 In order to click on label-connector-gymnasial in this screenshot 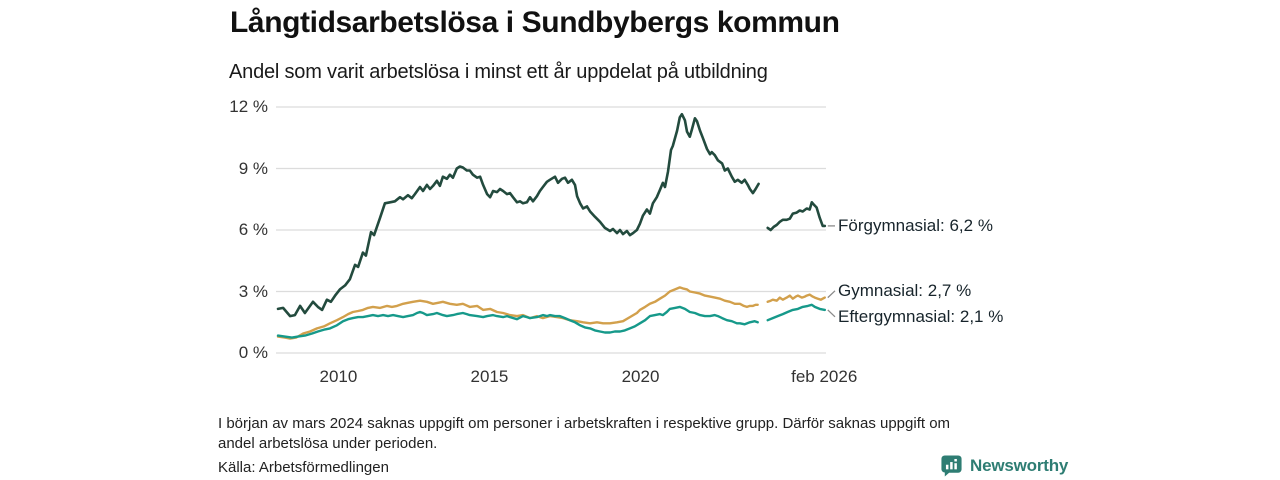, I will do `click(831, 294)`.